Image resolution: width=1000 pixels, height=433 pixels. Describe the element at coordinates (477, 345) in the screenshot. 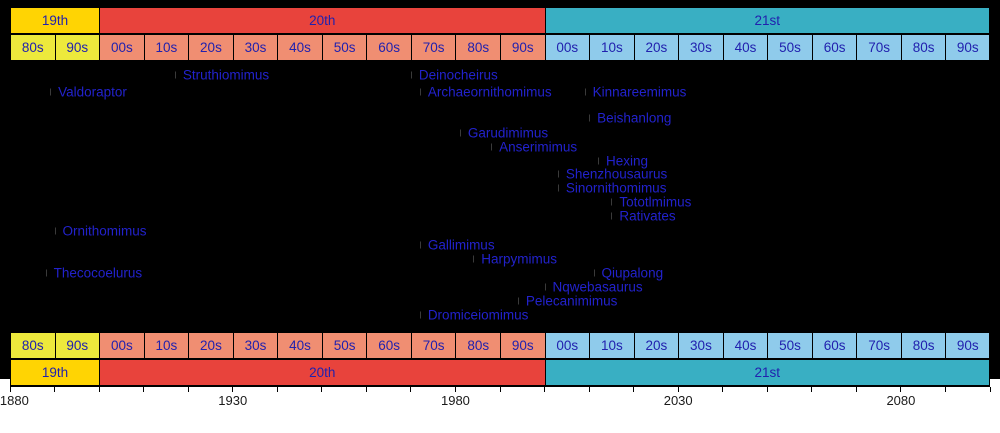

I see `decade-cell-20th-80s-bottom: 80s` at that location.